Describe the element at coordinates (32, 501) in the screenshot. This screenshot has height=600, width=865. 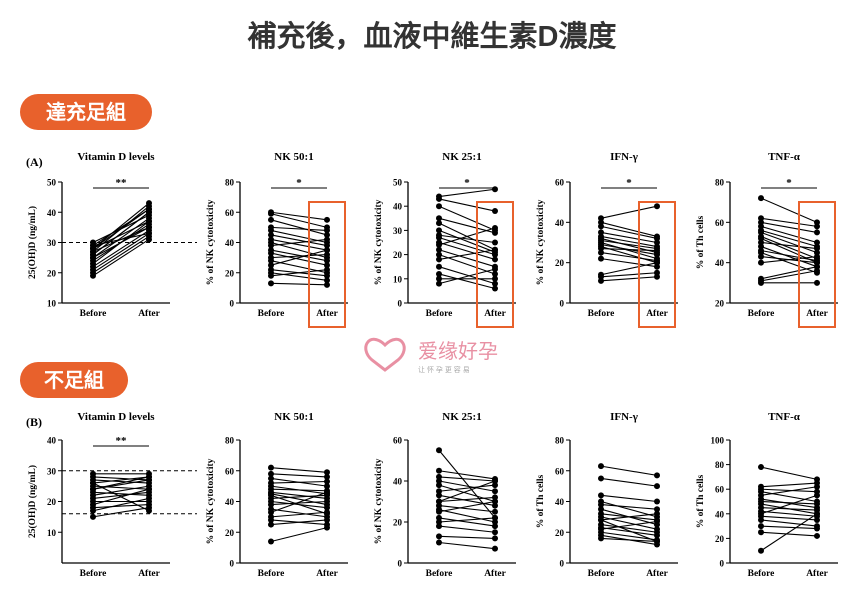
I see `y-axis-label: 25(OH)D (ng/mL)` at that location.